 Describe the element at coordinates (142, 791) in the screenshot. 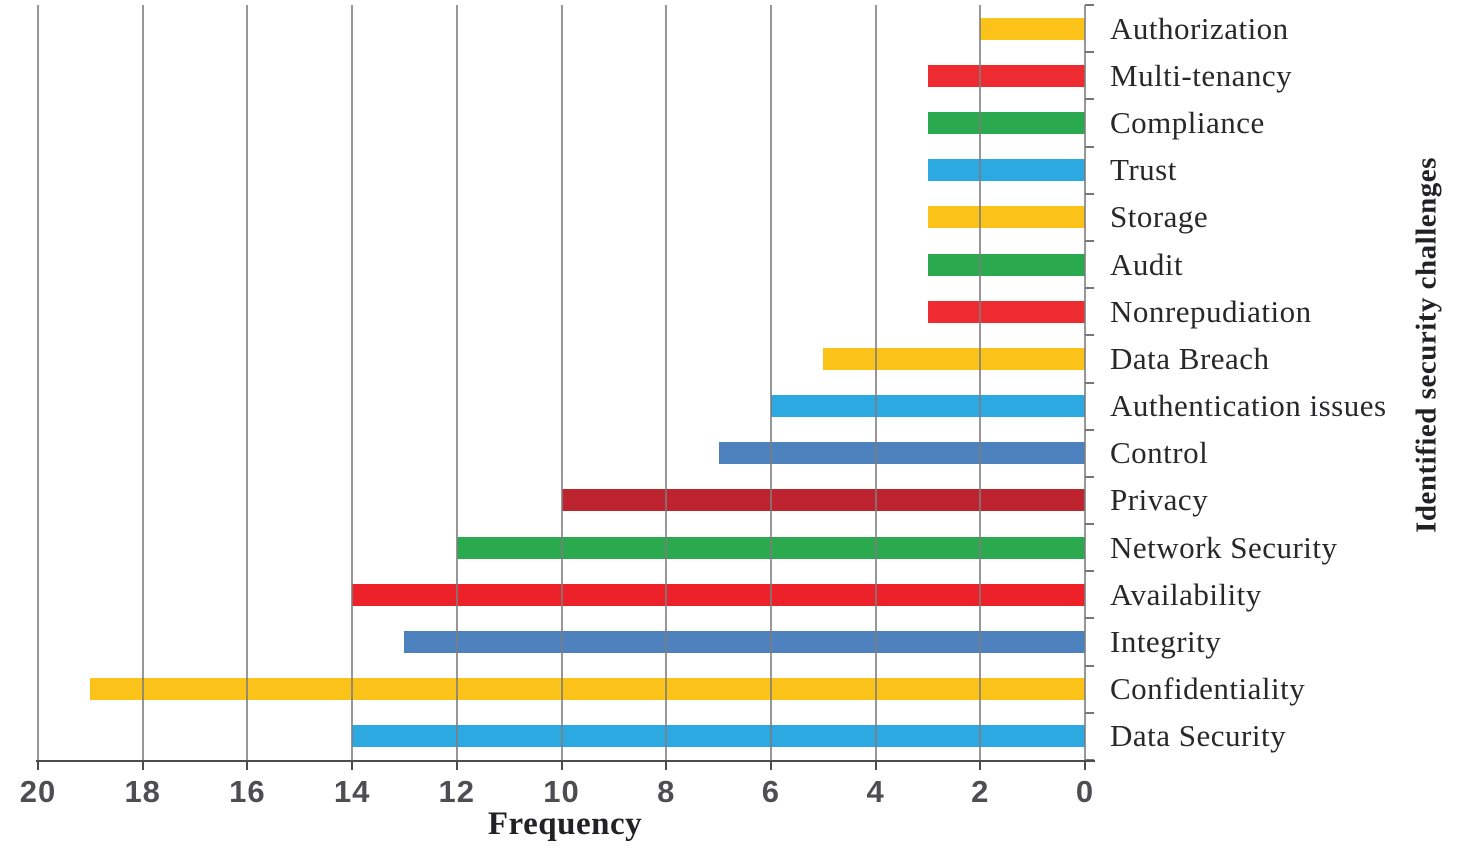

I see `x-tick-label-18: 18` at that location.